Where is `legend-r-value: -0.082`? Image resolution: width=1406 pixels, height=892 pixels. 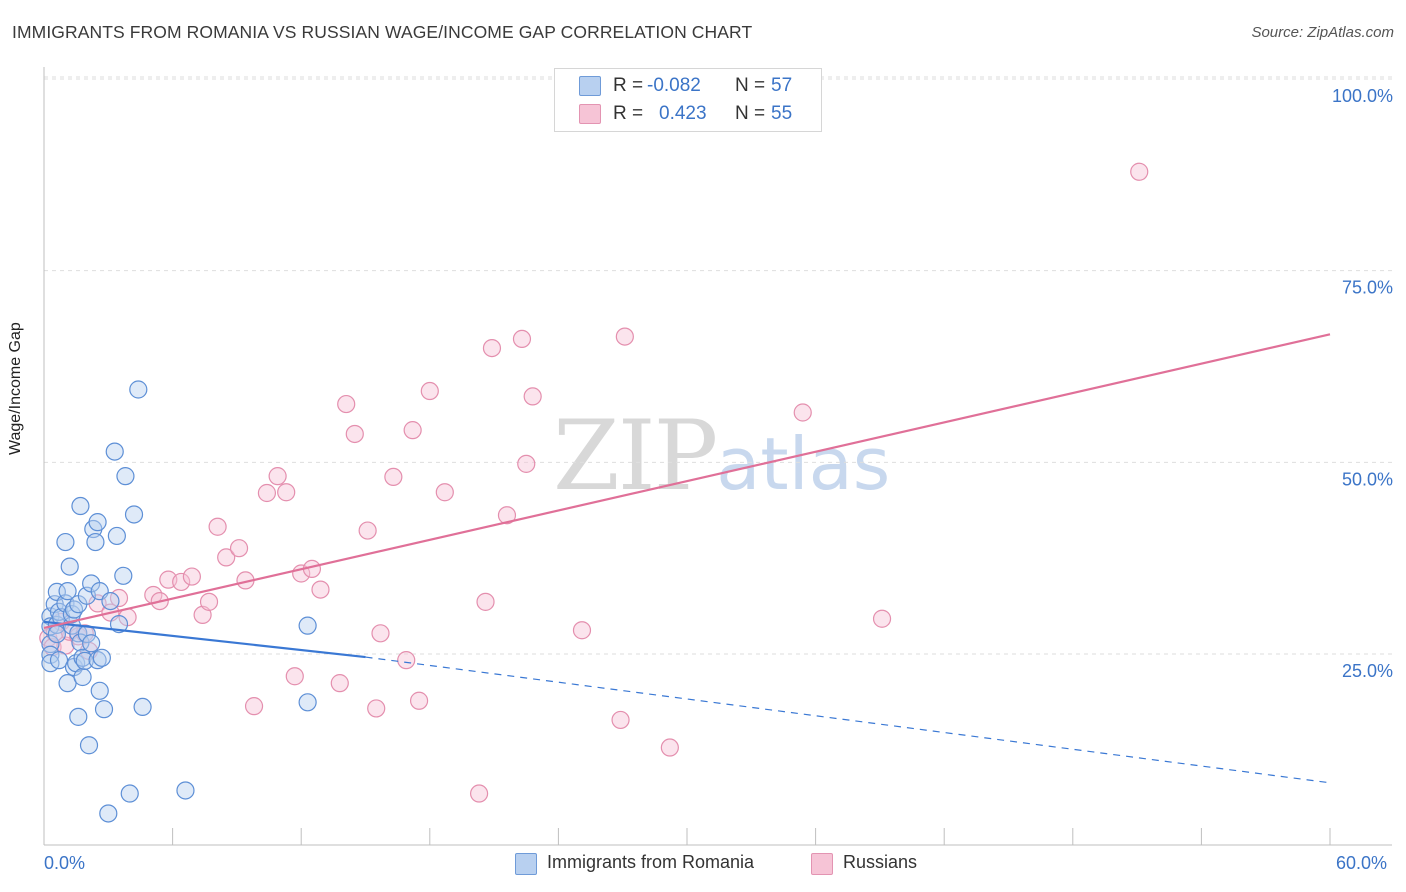 legend-r-value: -0.082 is located at coordinates (674, 85).